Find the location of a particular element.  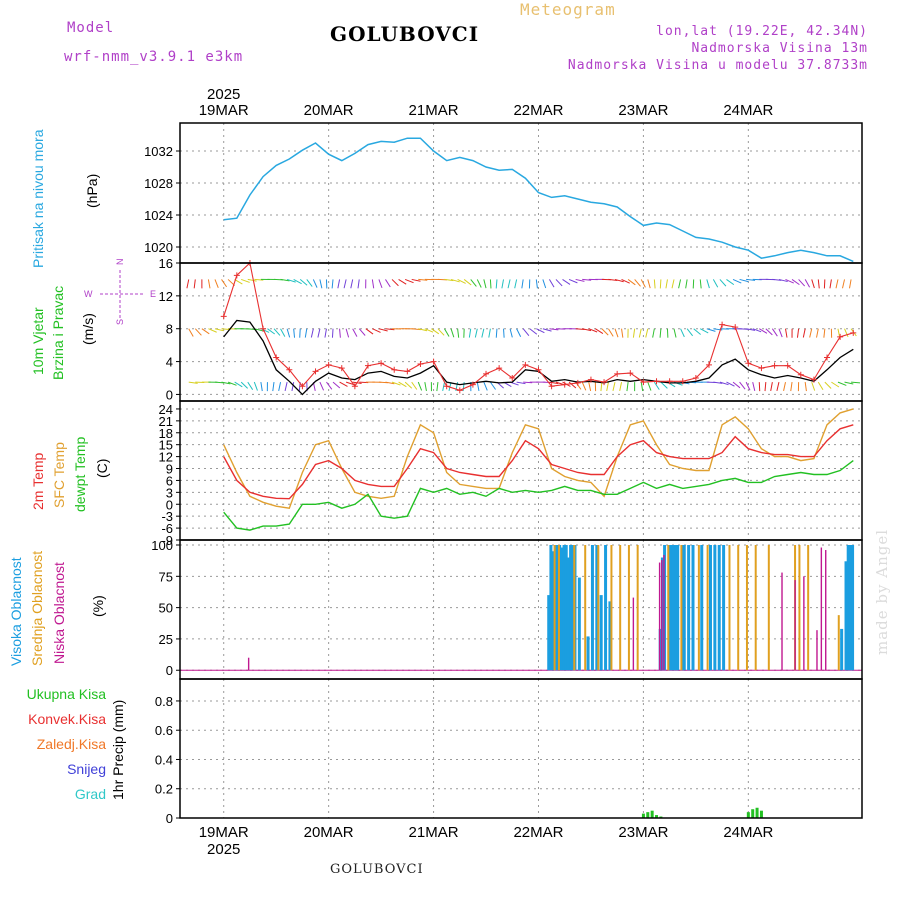

precip-frozen-label: Zaledj.Kisa is located at coordinates (71, 744).